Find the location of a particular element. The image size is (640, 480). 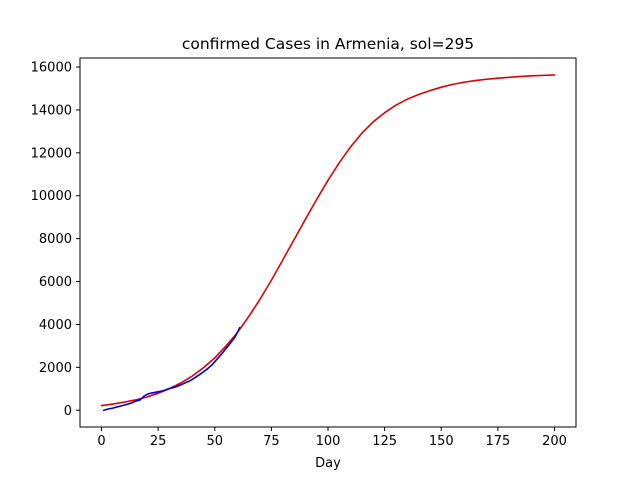

x-axis-ticks: 0 25 50 75 100 125 150 175 200 is located at coordinates (332, 438).